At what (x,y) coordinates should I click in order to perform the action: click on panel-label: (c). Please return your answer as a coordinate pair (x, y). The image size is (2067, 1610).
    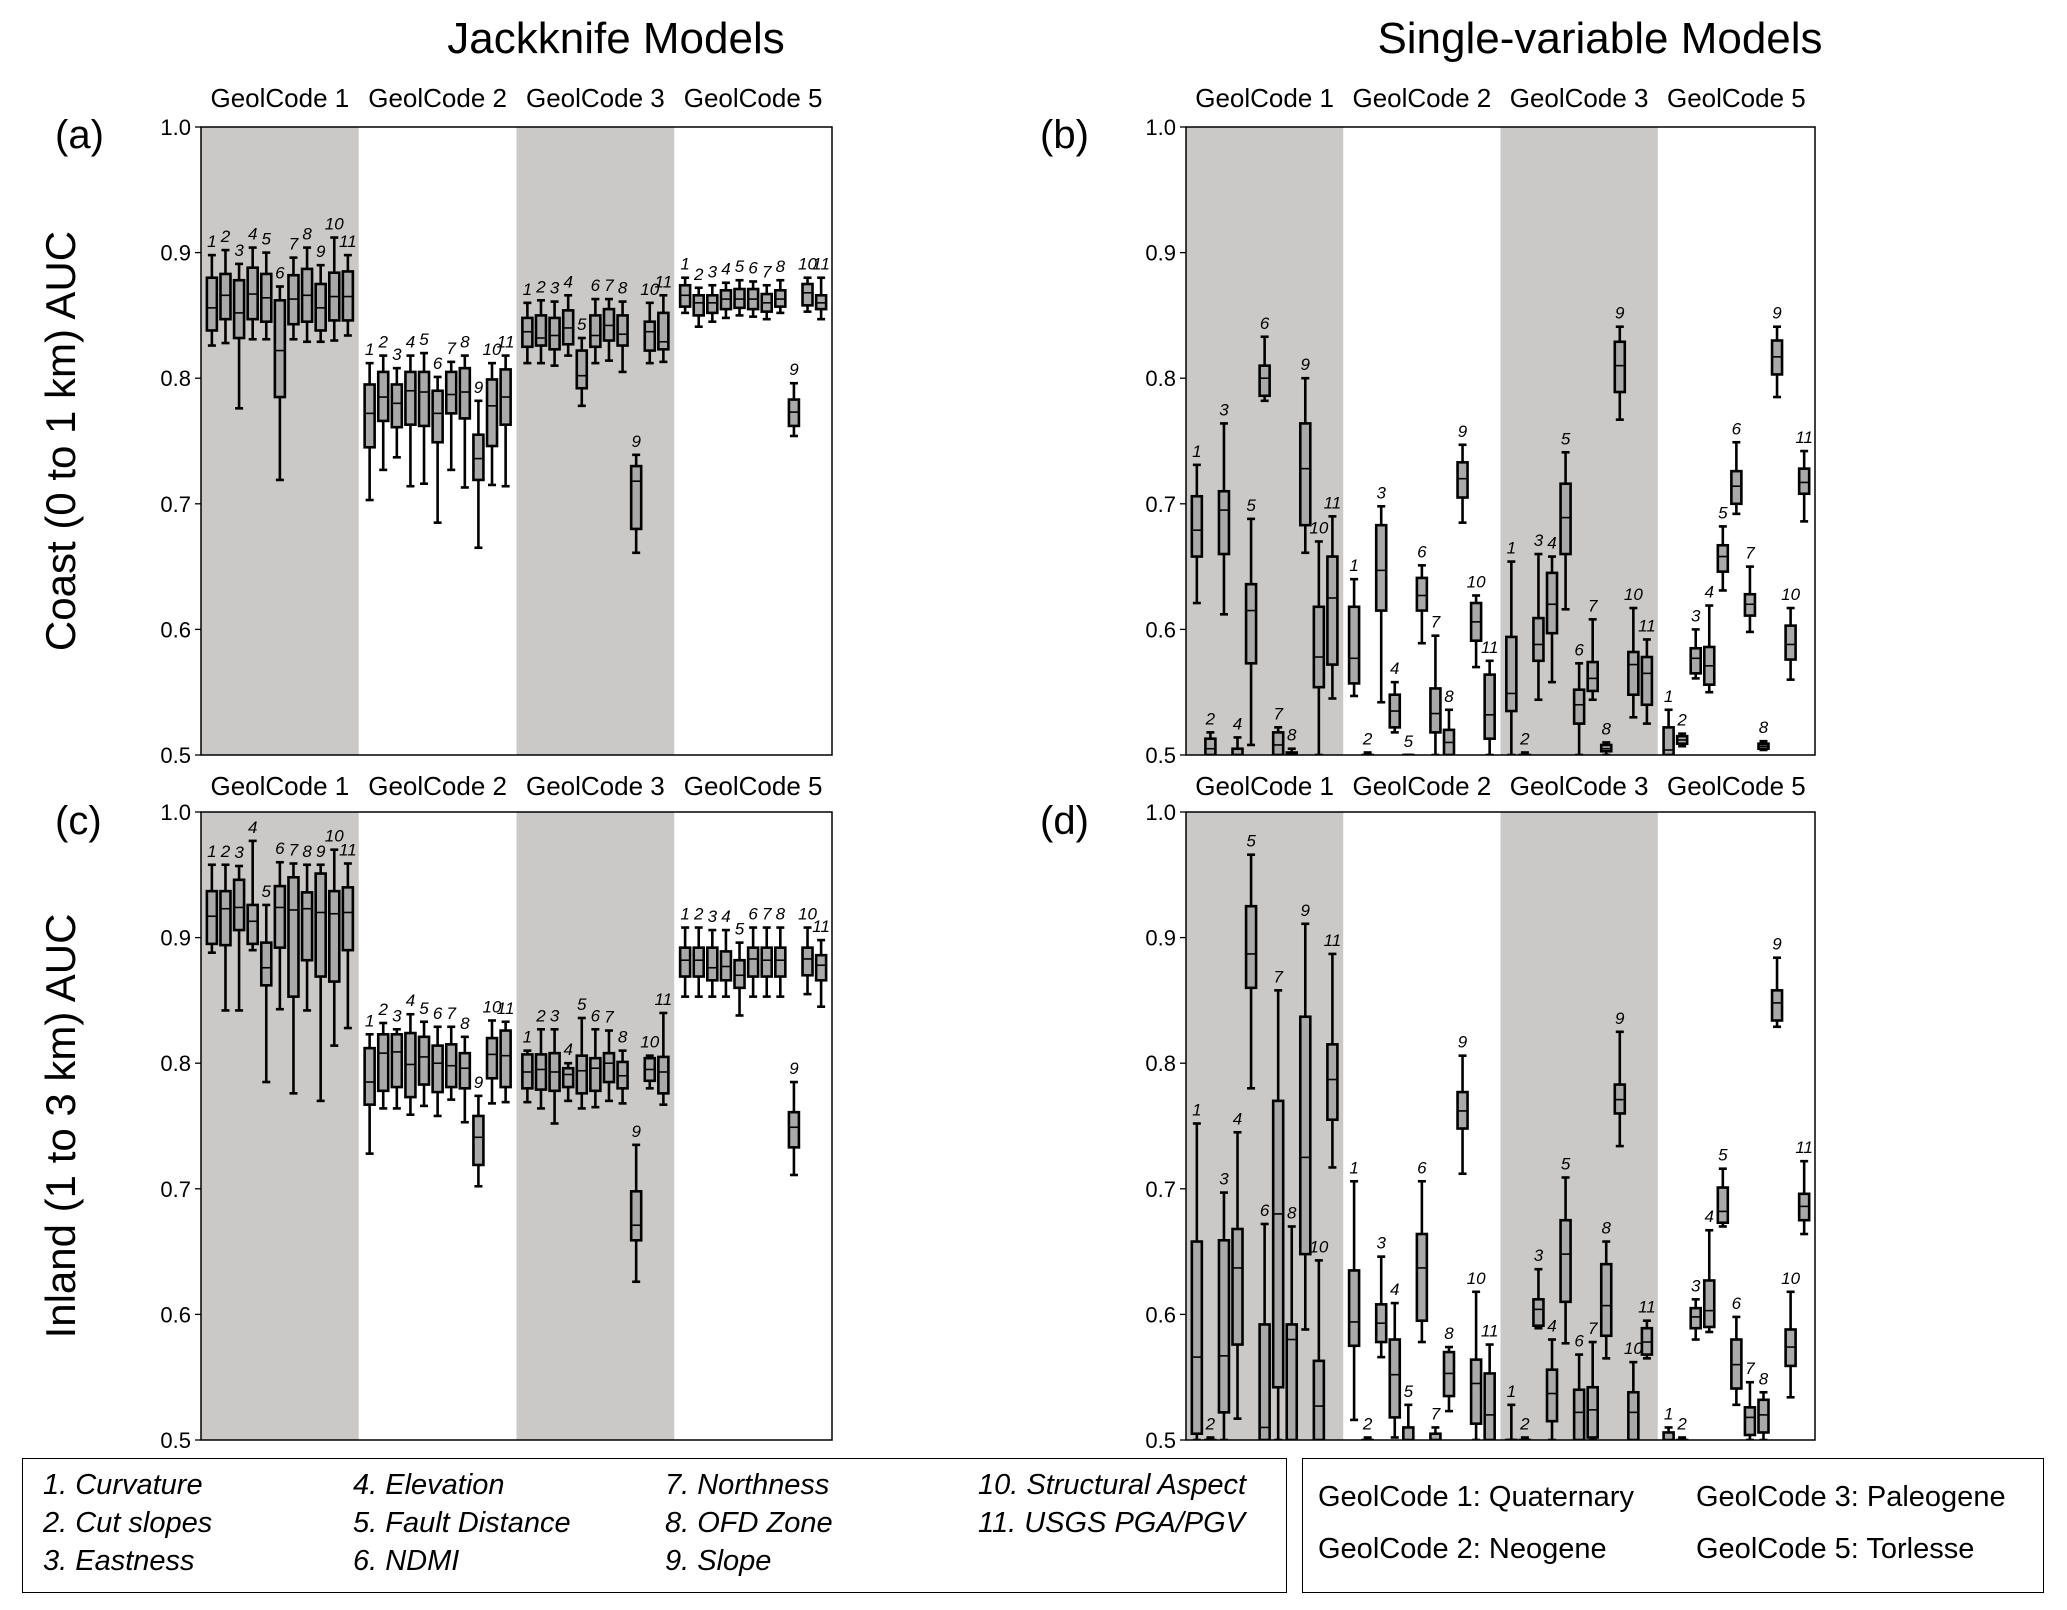
    Looking at the image, I should click on (78, 821).